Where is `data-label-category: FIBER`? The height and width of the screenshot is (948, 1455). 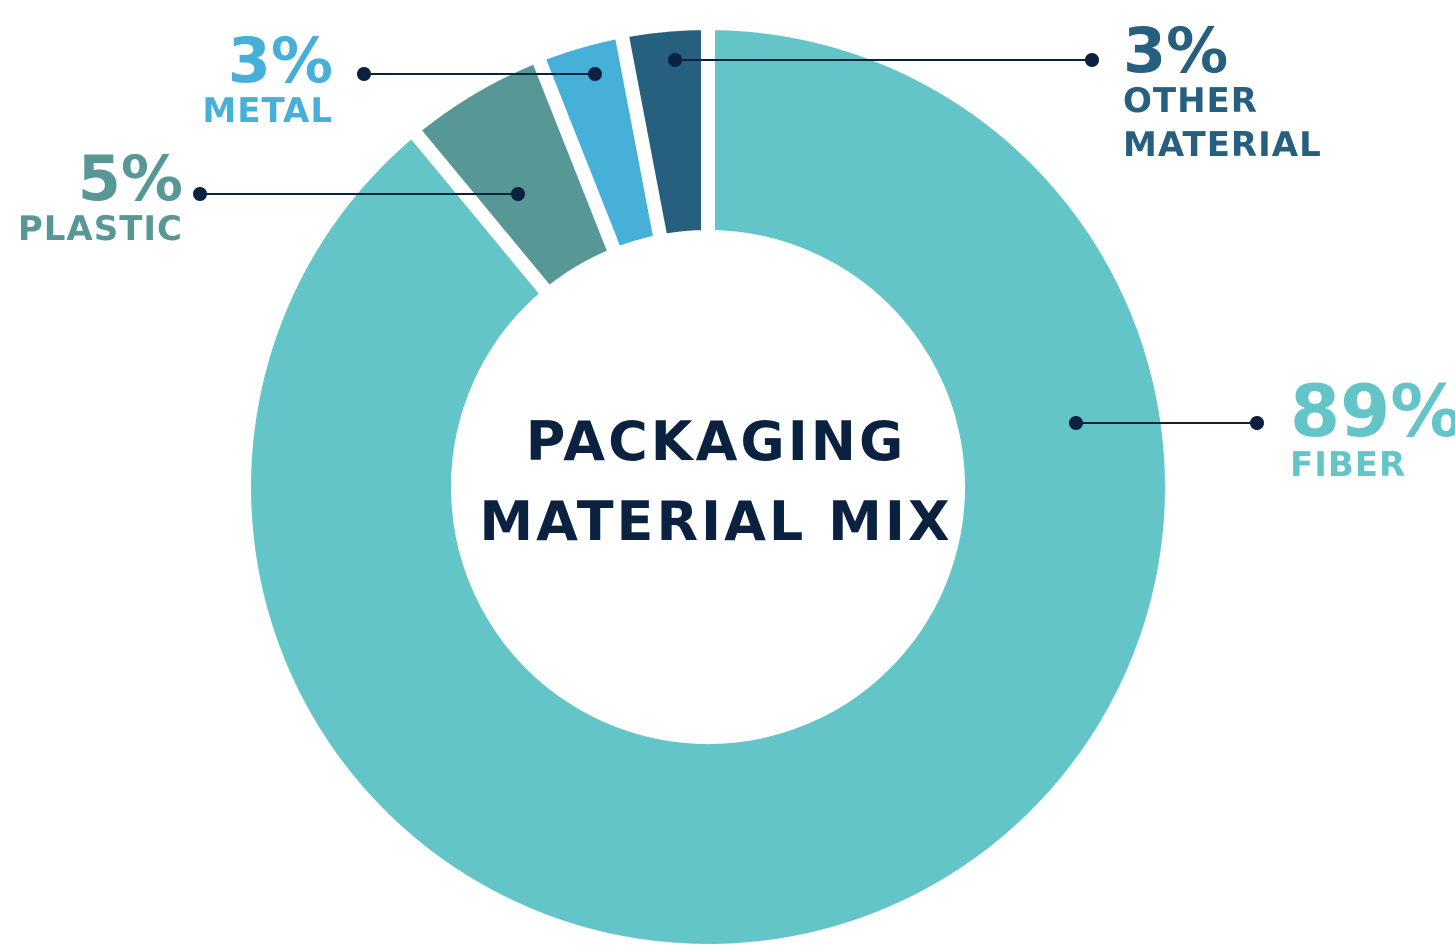 data-label-category: FIBER is located at coordinates (1348, 465).